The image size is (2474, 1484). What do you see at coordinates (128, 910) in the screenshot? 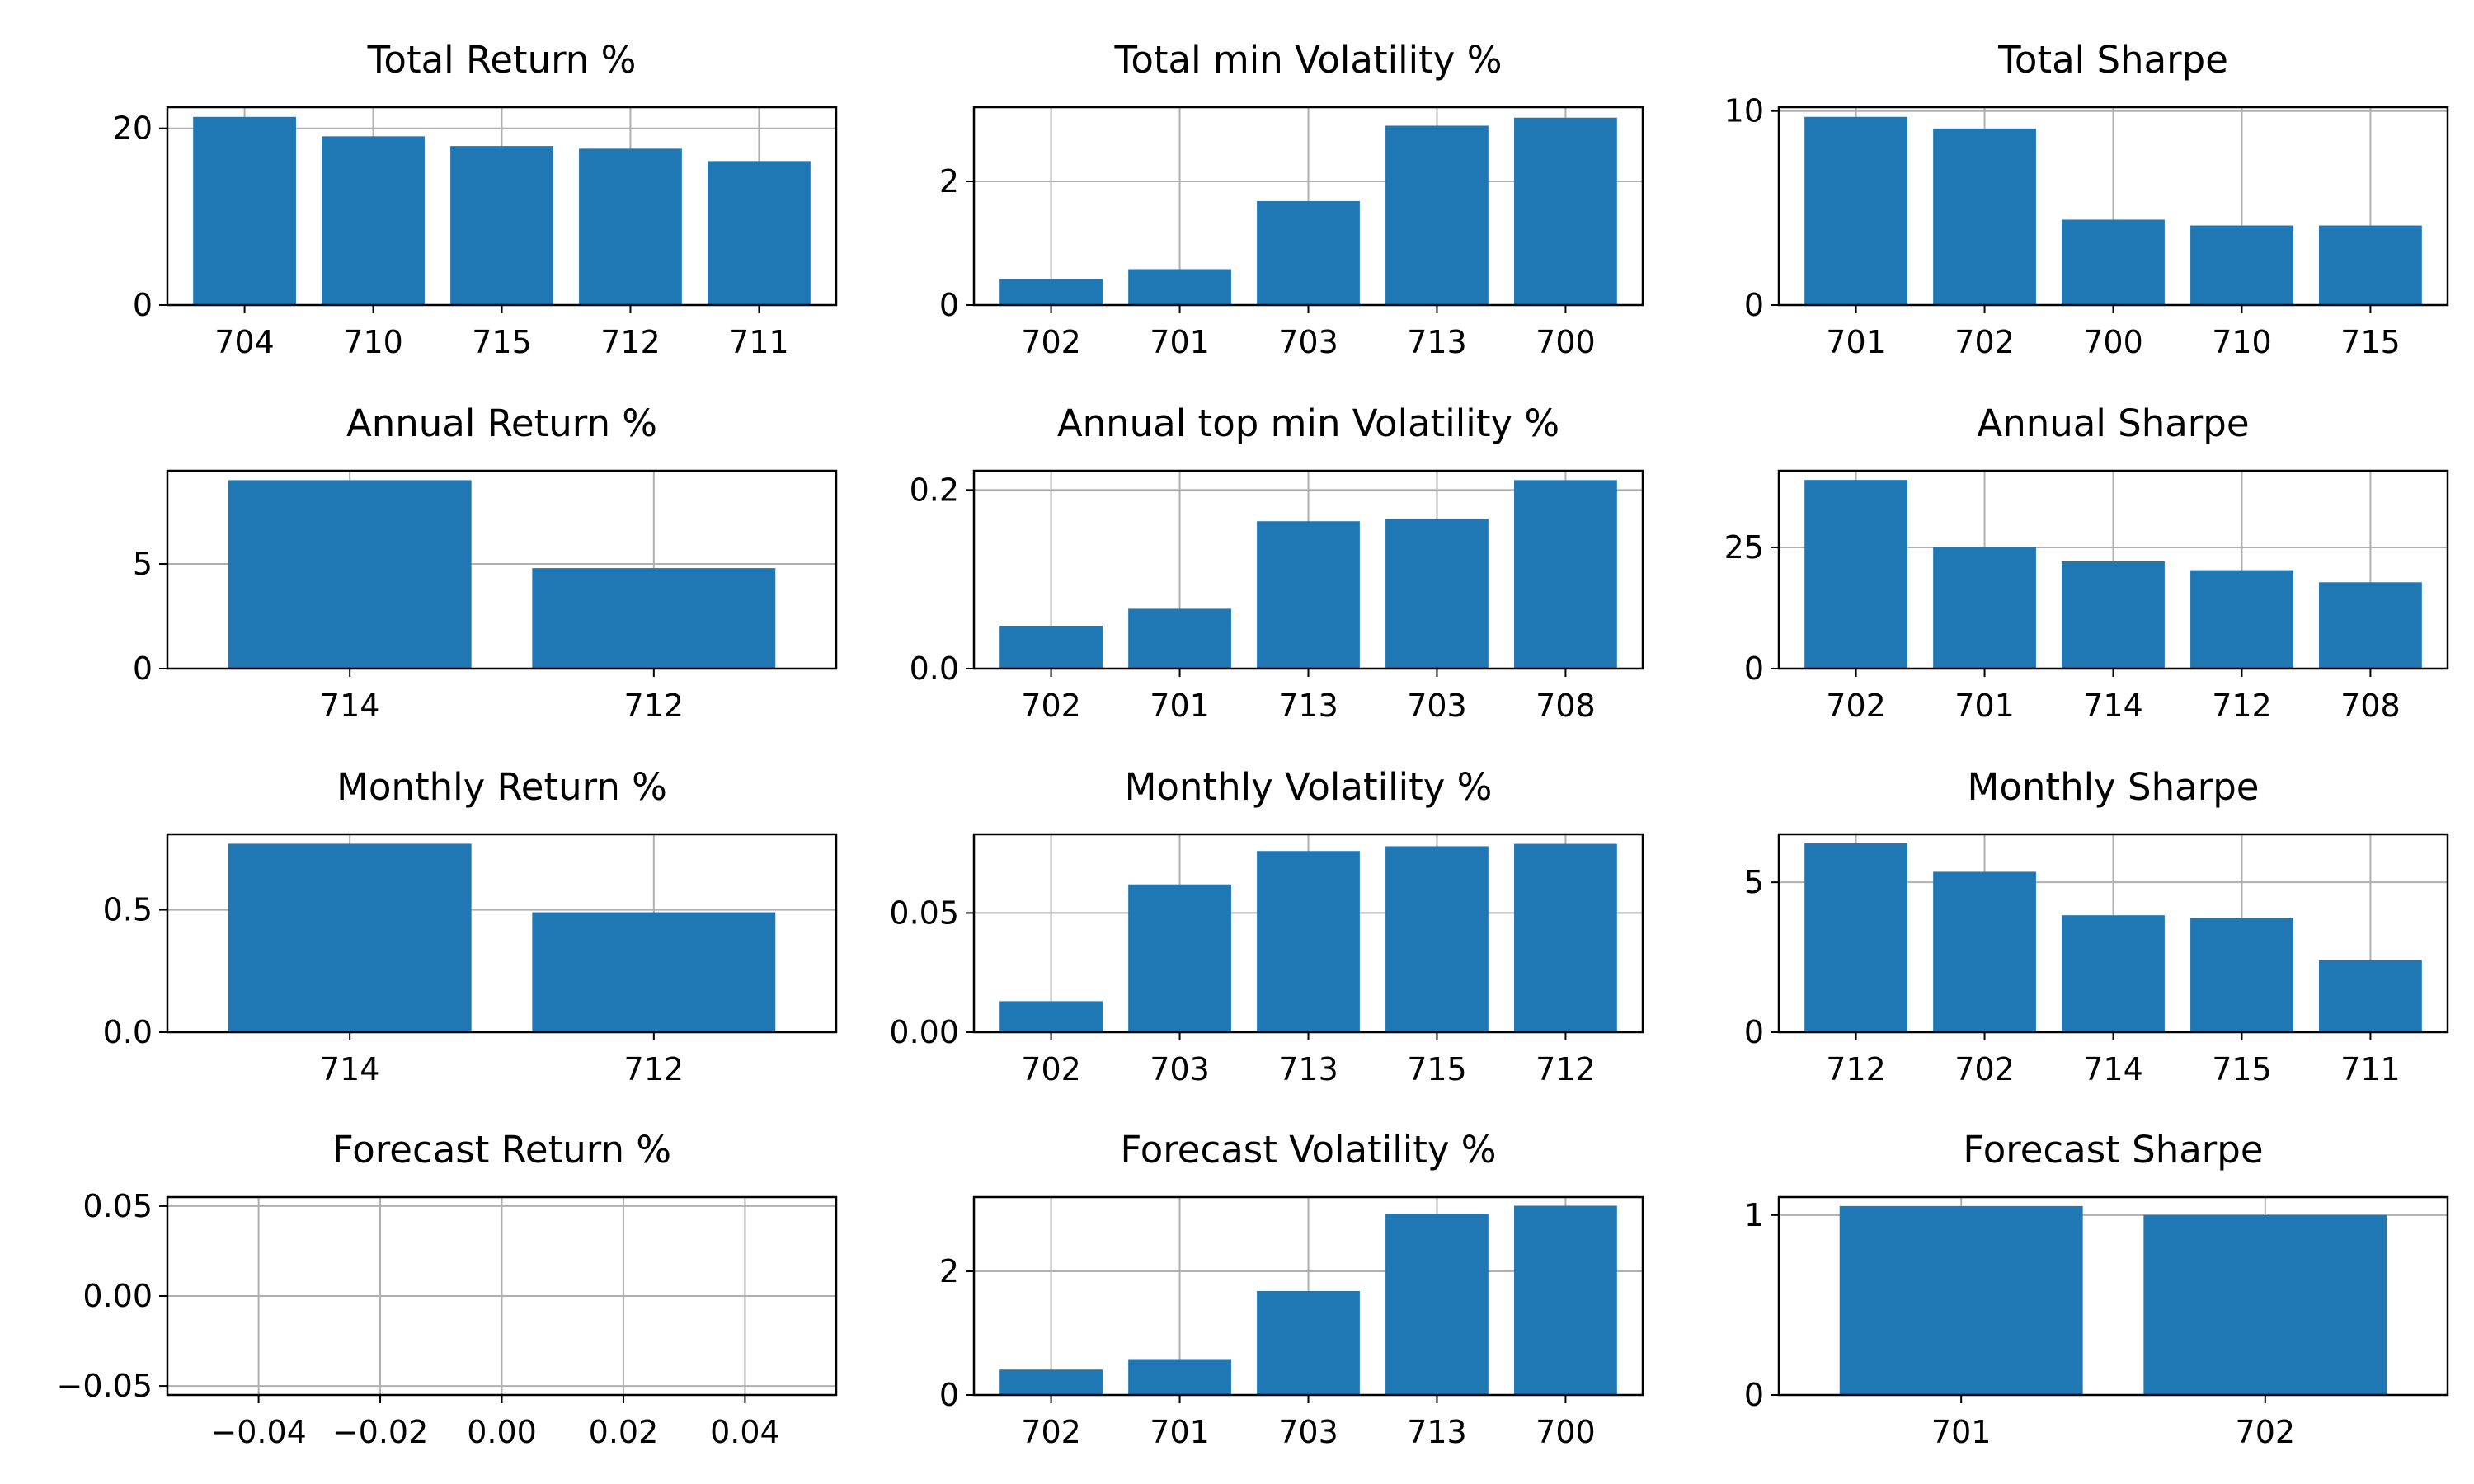
I see `y-tick-label: 0.5` at bounding box center [128, 910].